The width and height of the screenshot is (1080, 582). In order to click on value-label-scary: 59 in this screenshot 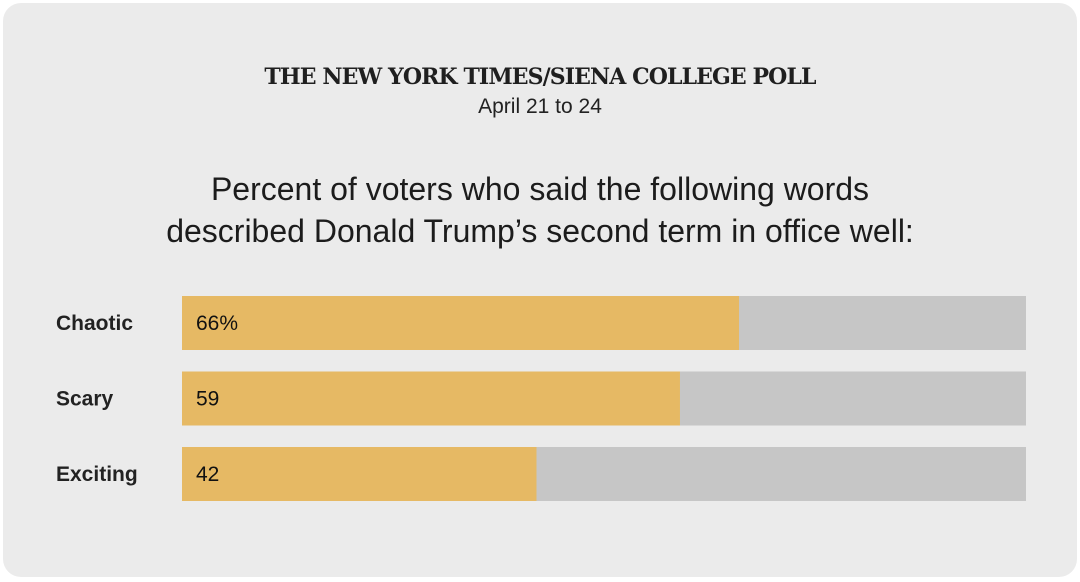, I will do `click(207, 399)`.